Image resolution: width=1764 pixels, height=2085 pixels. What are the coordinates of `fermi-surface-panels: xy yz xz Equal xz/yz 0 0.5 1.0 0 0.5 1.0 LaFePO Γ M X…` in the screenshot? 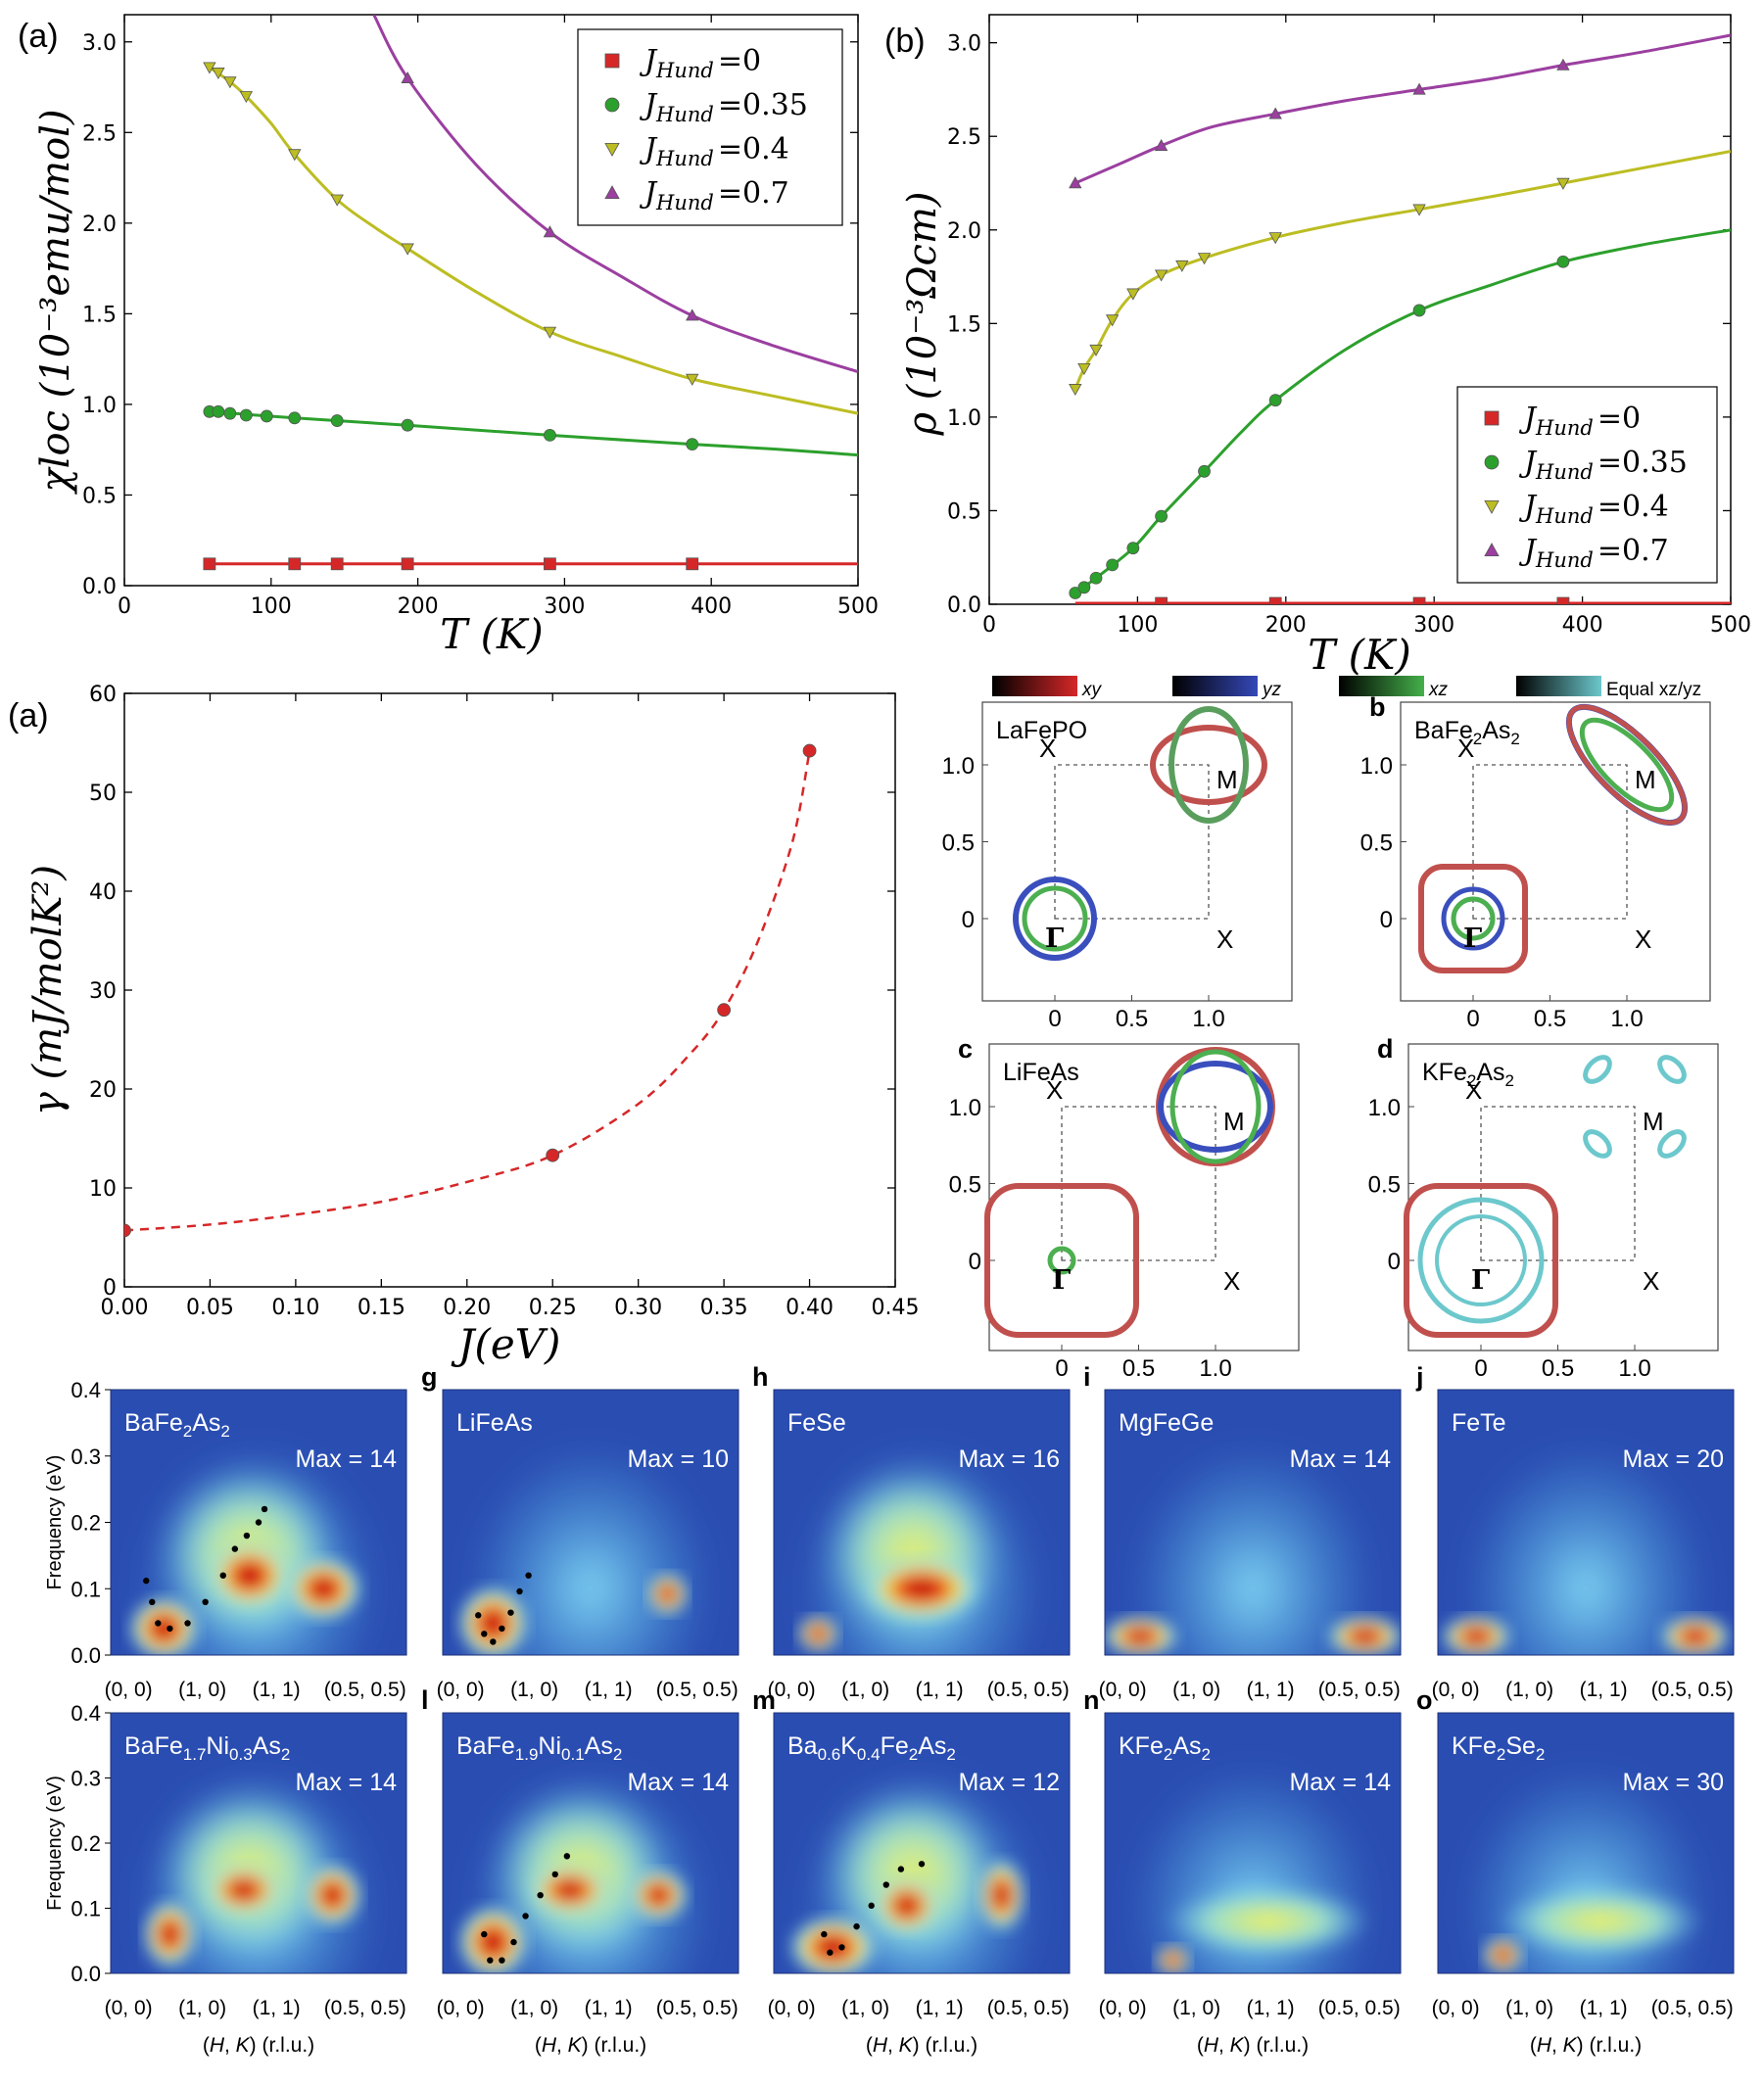 It's located at (1330, 1029).